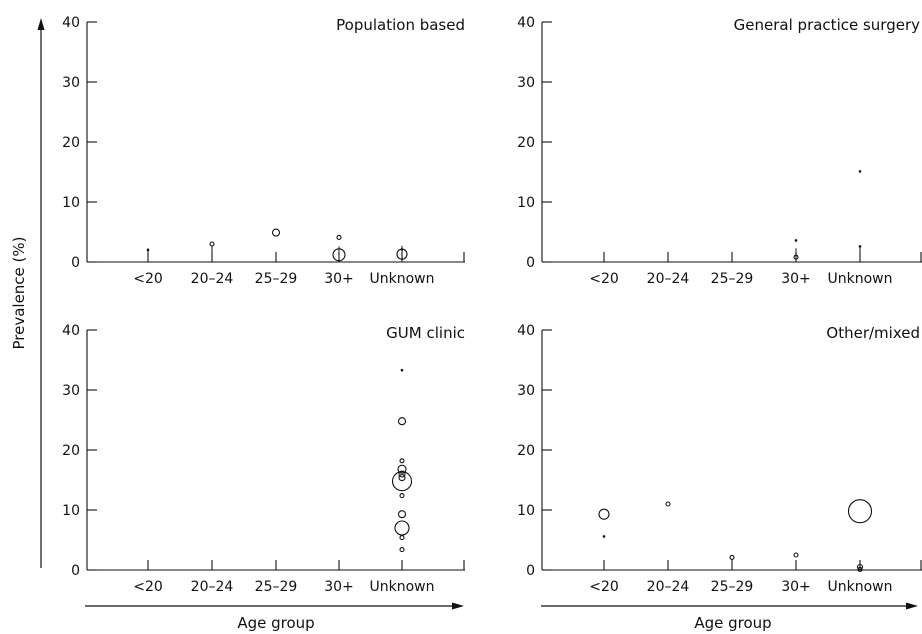 The height and width of the screenshot is (634, 922). Describe the element at coordinates (41, 293) in the screenshot. I see `y-axis-arrow` at that location.